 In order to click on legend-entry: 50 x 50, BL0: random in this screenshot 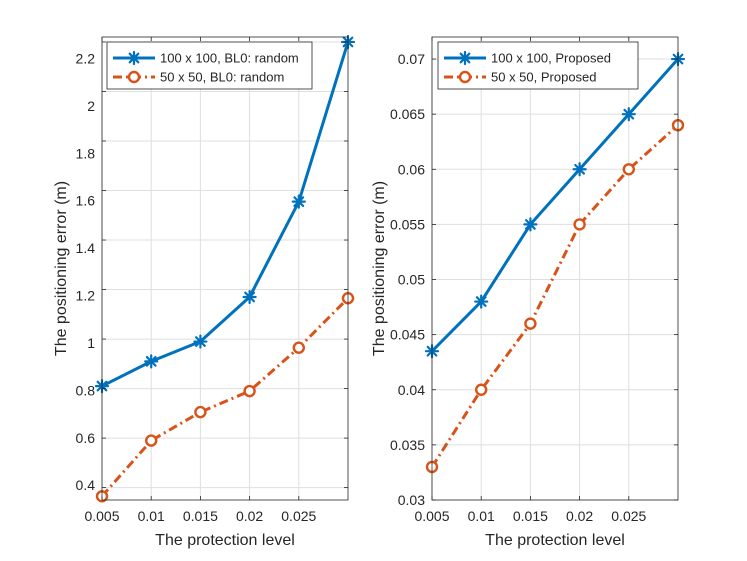, I will do `click(198, 77)`.